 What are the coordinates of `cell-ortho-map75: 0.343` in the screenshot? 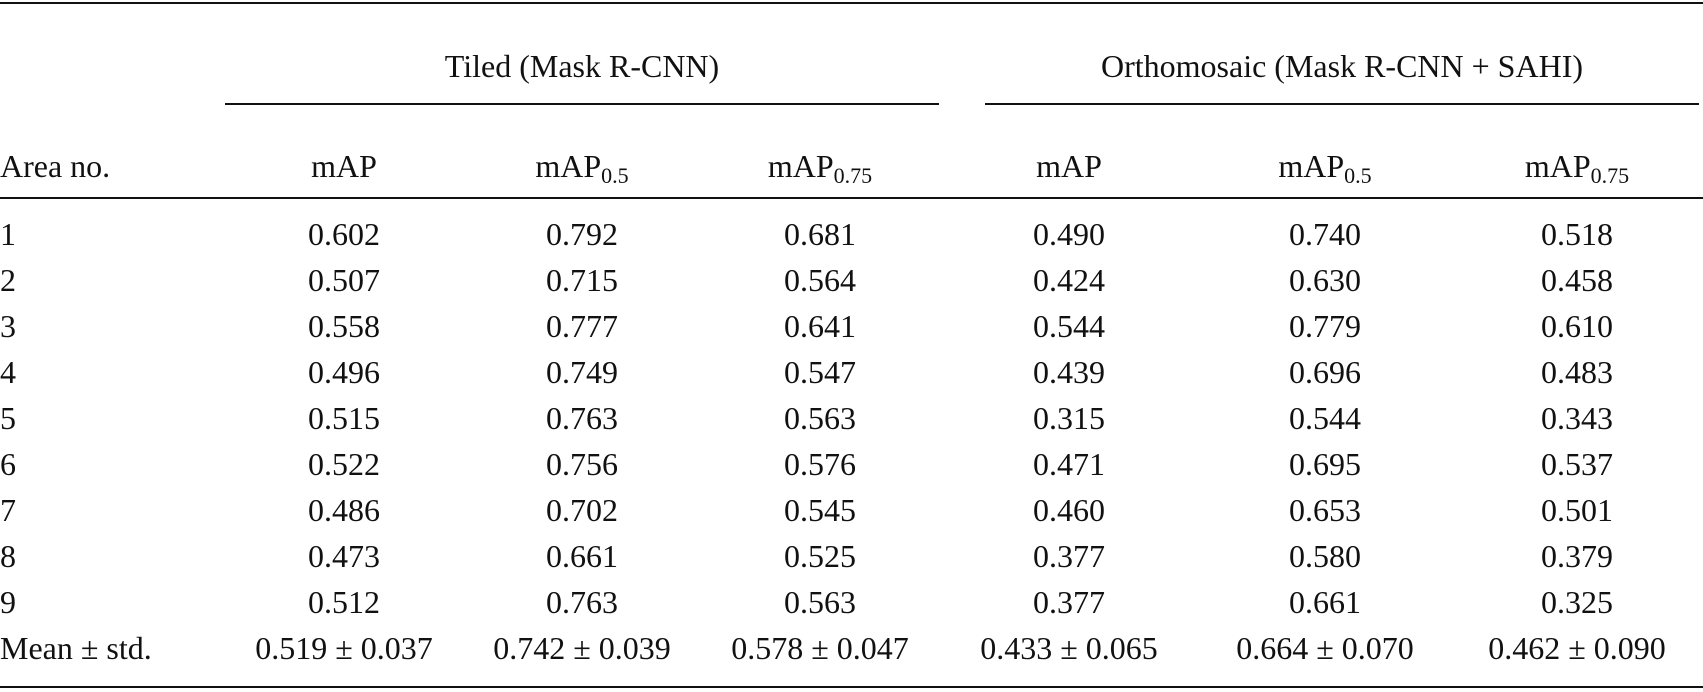 It's located at (1577, 418).